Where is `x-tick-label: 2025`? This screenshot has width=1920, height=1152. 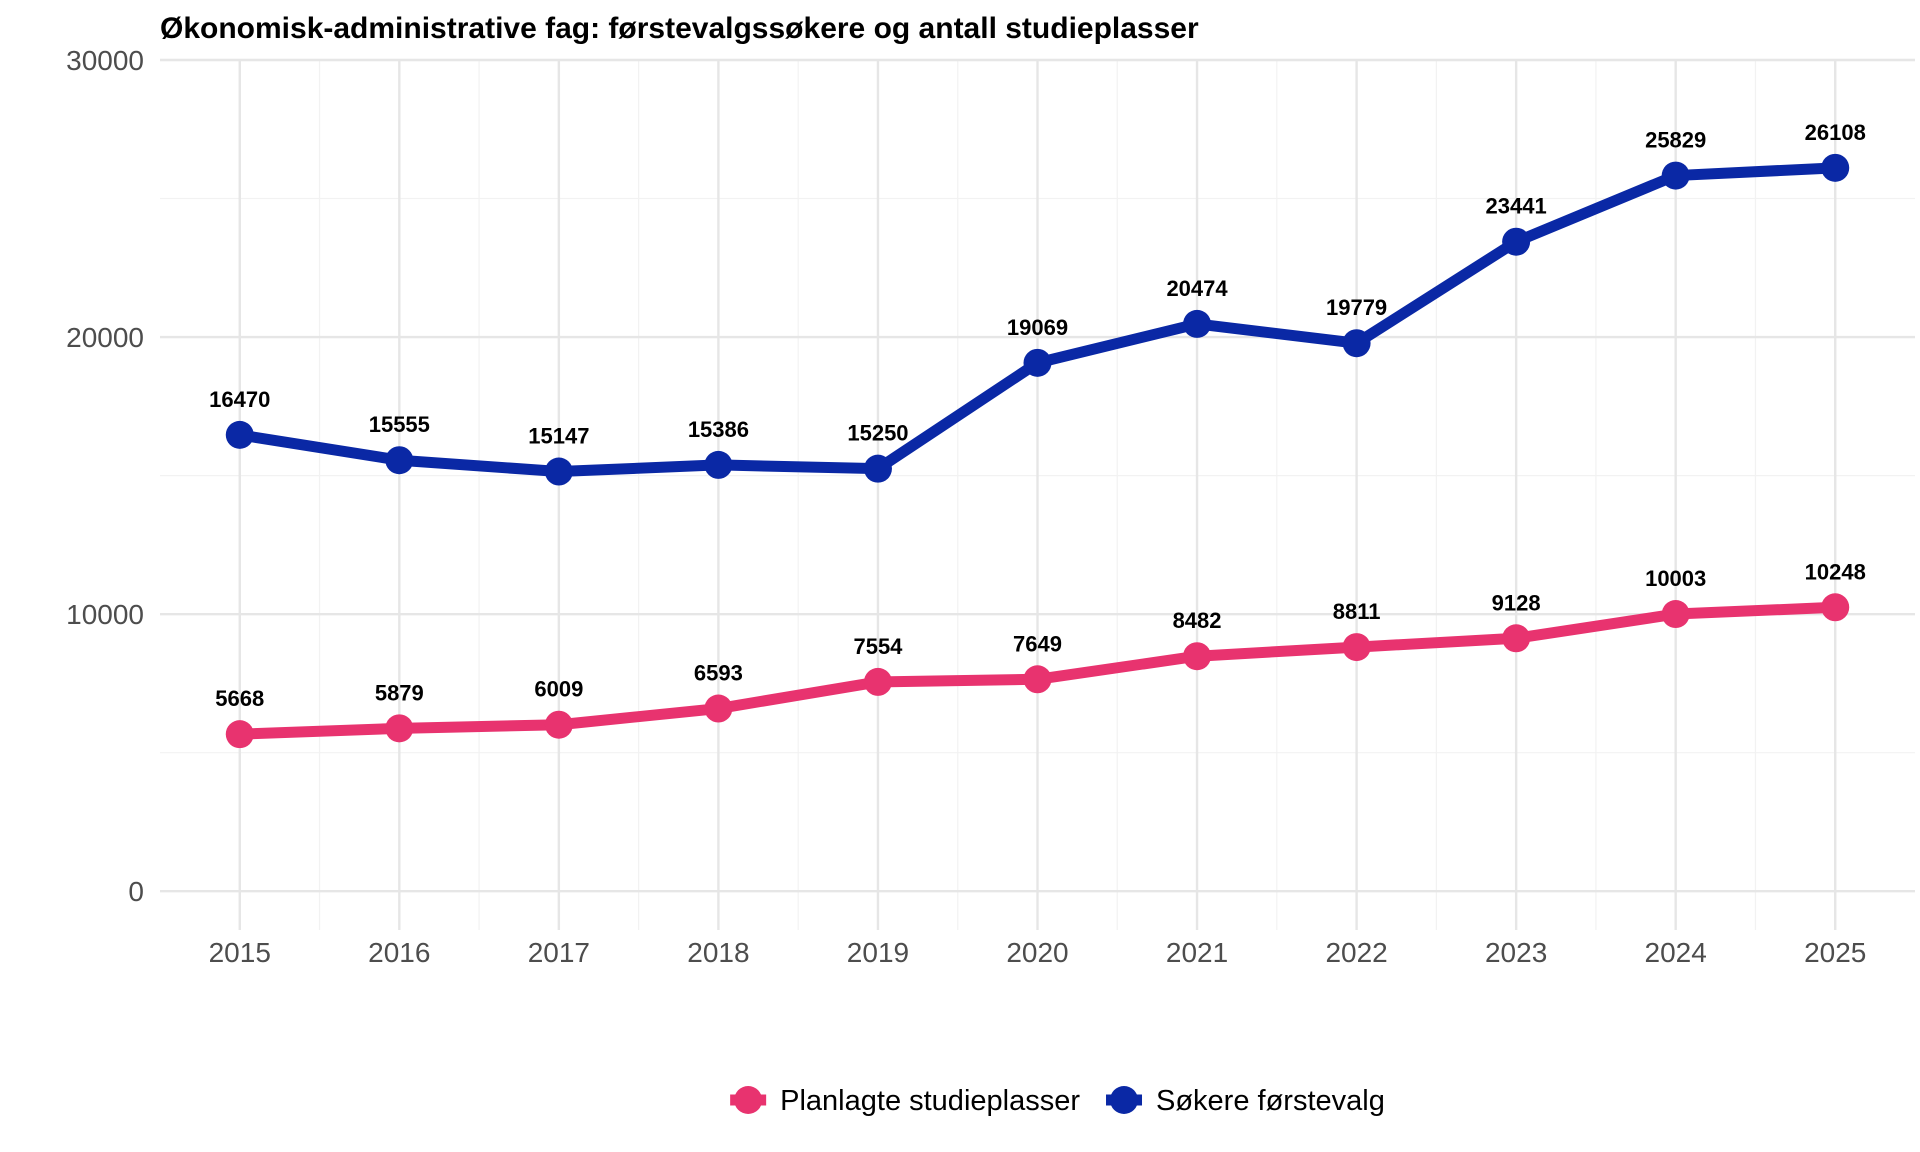 x-tick-label: 2025 is located at coordinates (1835, 952).